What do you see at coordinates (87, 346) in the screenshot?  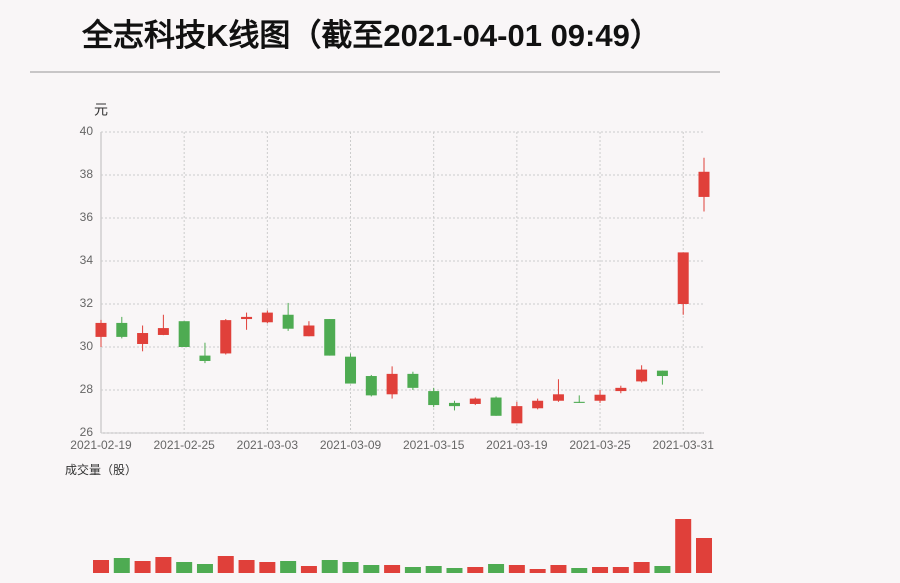 I see `y-tick-label: 30` at bounding box center [87, 346].